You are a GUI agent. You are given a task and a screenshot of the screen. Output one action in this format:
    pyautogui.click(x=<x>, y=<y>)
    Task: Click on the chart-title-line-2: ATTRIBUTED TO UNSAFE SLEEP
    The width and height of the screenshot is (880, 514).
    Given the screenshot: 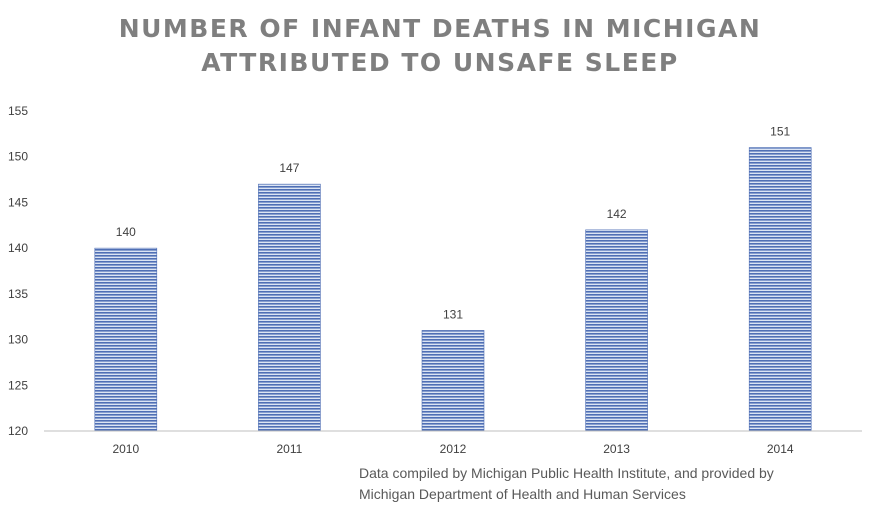 What is the action you would take?
    pyautogui.click(x=440, y=62)
    